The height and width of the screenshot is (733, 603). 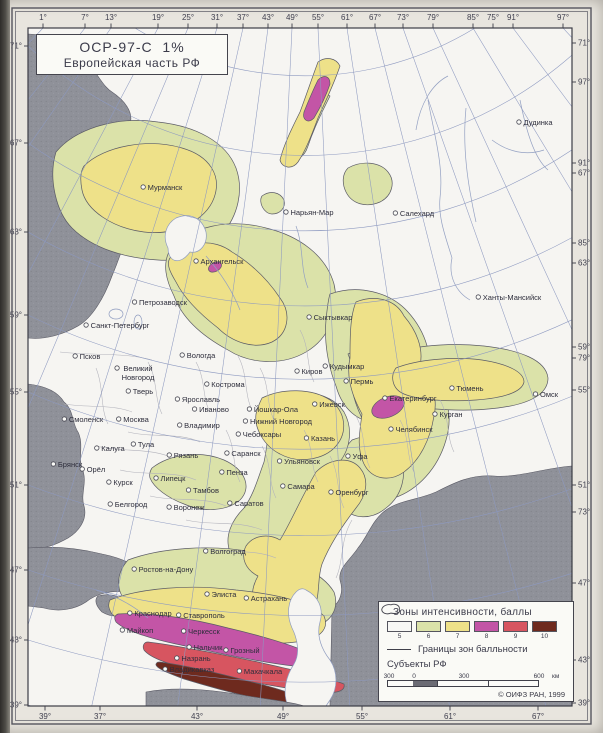 I want to click on city-label: Екатеринбург, so click(x=412, y=398).